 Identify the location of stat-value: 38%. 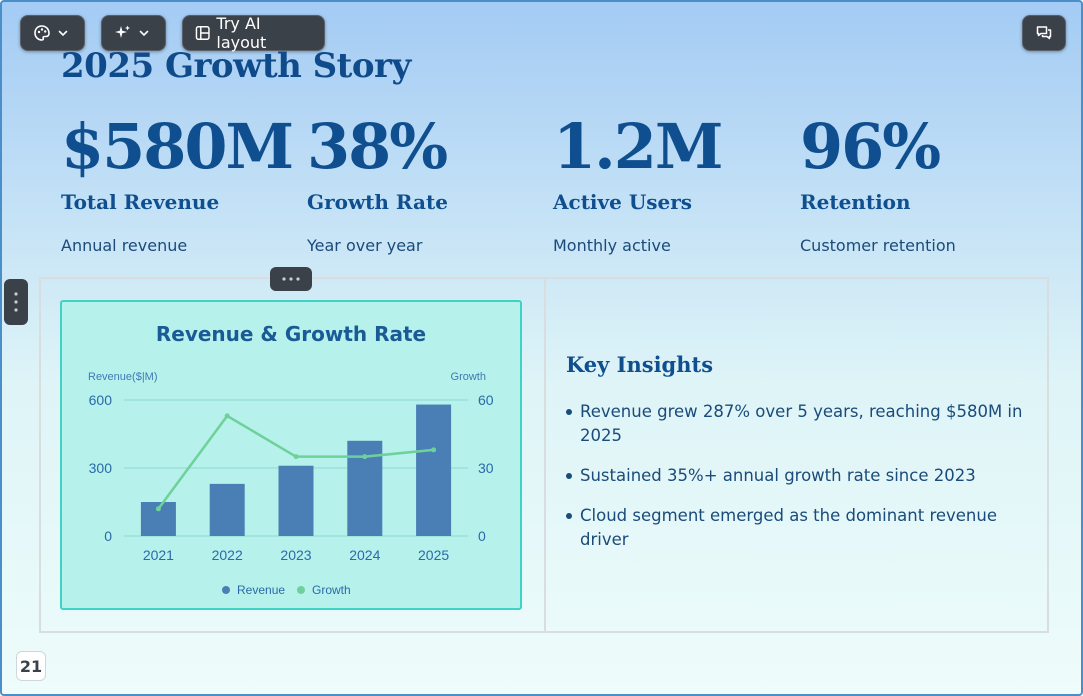
(377, 146).